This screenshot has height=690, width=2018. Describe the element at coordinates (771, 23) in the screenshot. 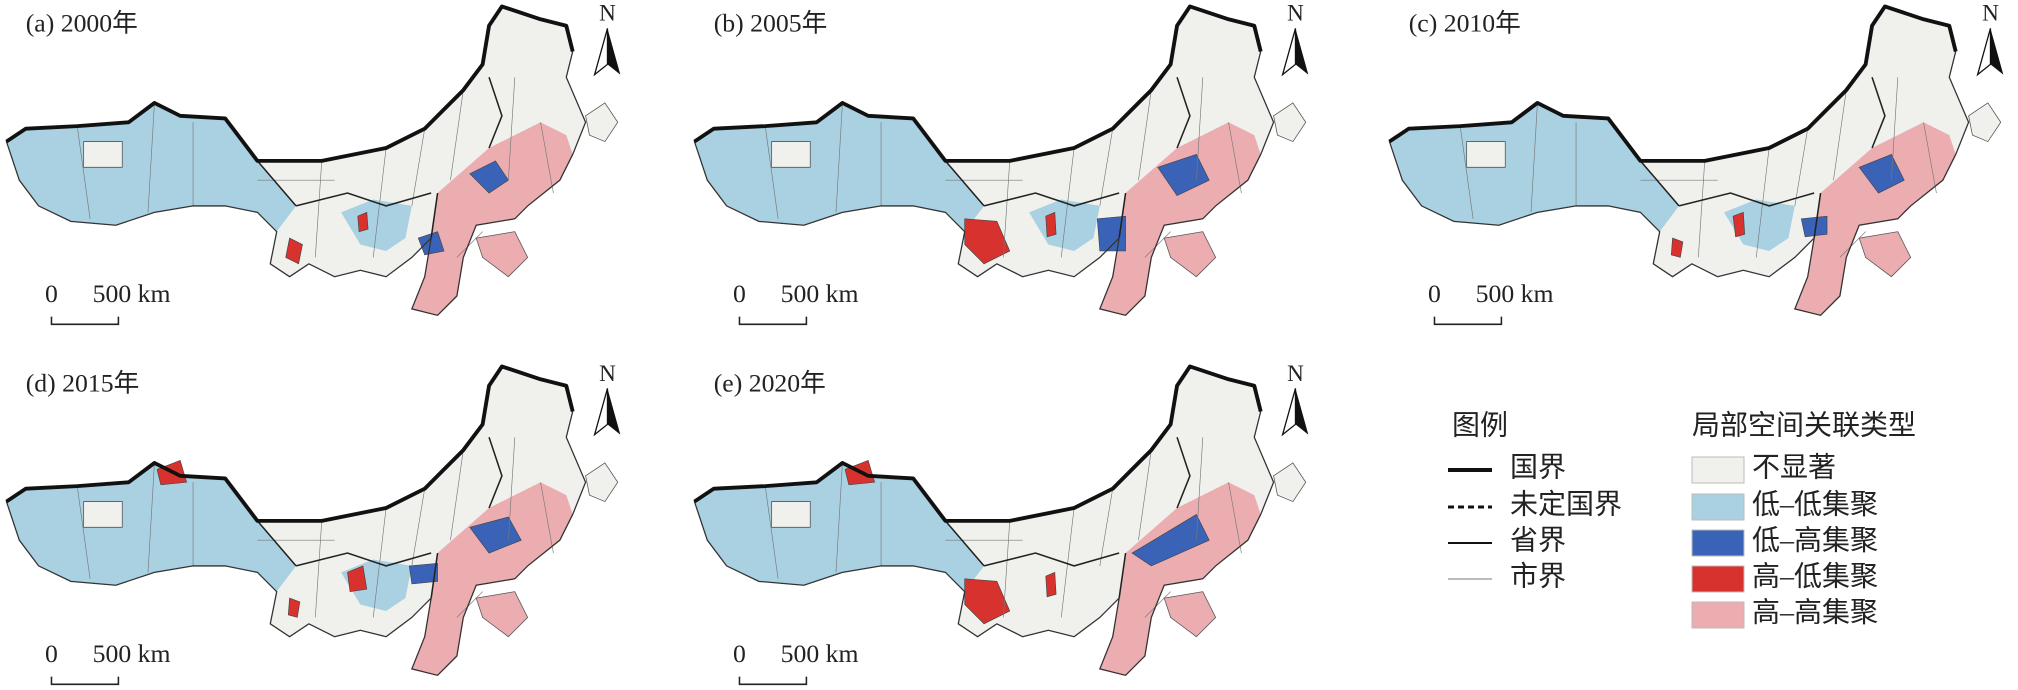

I see `panel-title: (b) 2005年` at that location.